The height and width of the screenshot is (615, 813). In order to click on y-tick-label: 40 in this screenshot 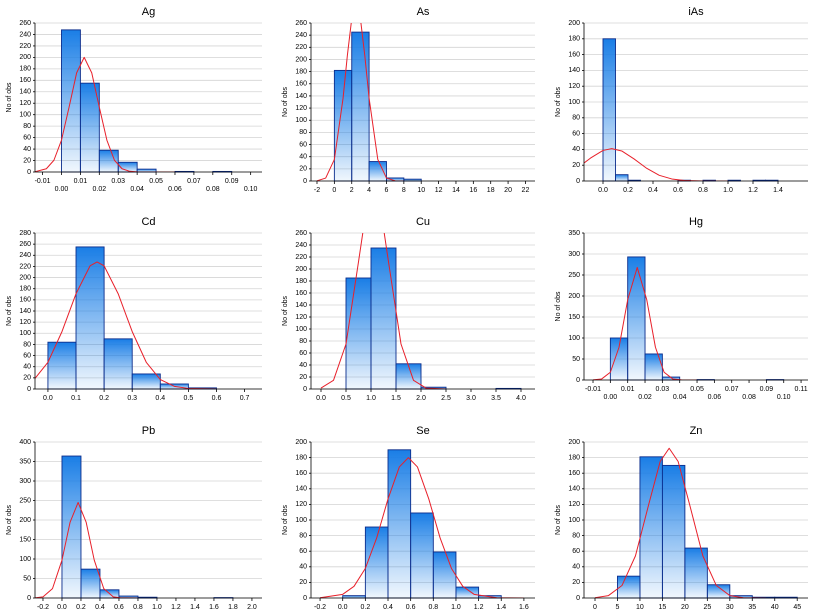, I will do `click(576, 567)`.